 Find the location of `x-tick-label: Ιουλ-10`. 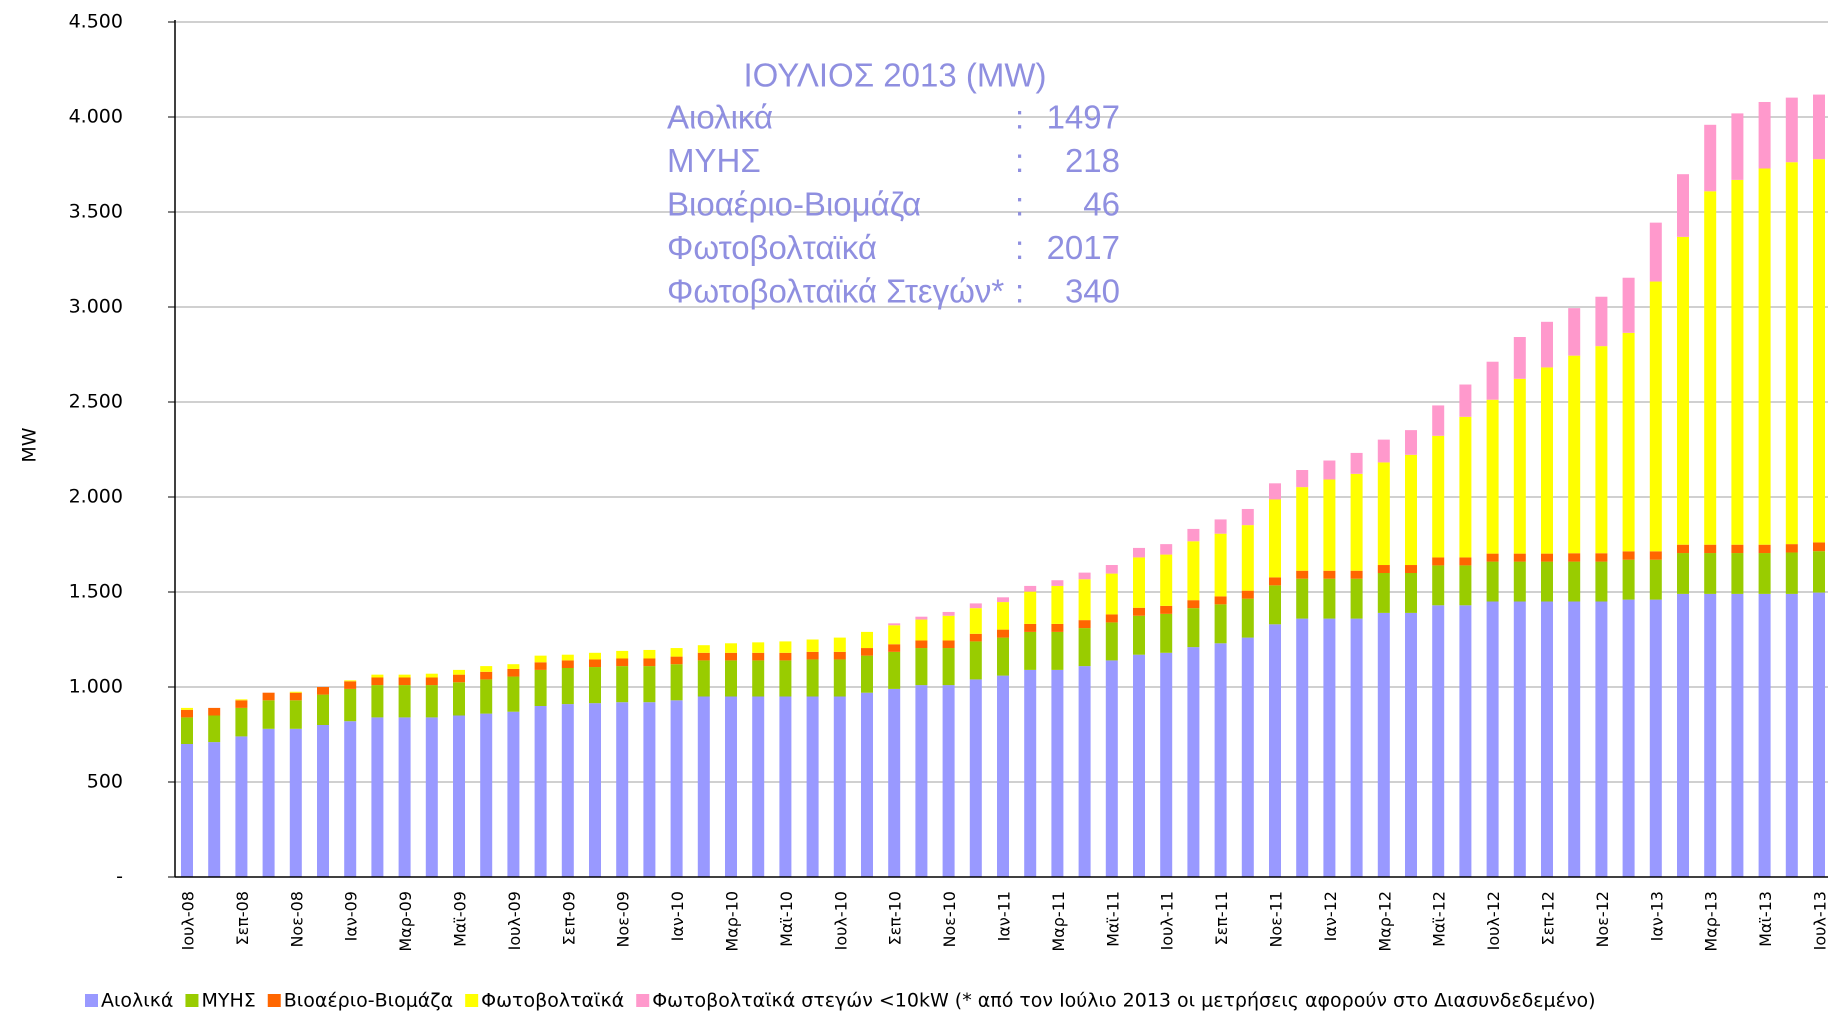

x-tick-label: Ιουλ-10 is located at coordinates (840, 920).